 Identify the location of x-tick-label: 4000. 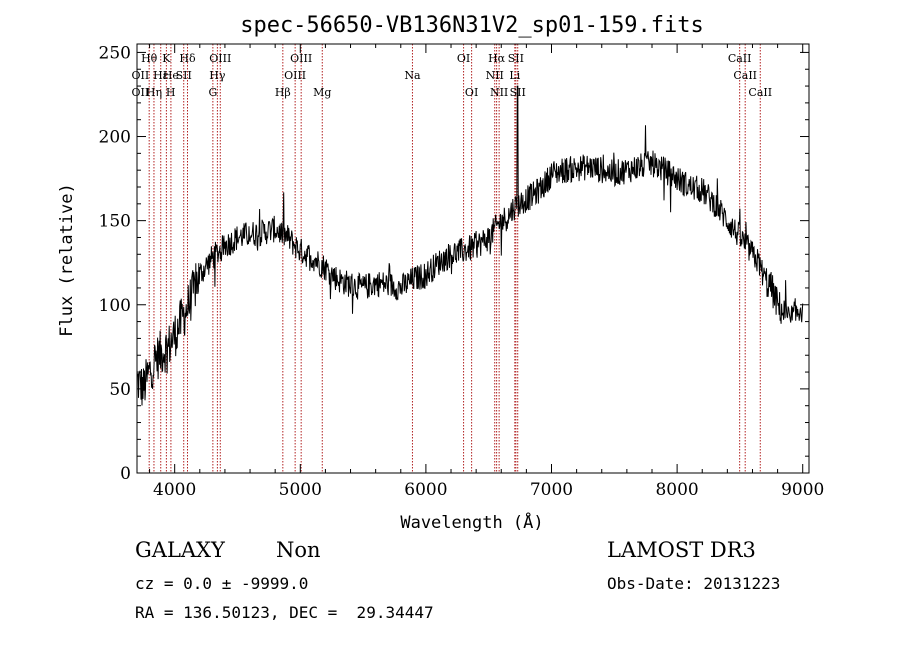
(174, 490).